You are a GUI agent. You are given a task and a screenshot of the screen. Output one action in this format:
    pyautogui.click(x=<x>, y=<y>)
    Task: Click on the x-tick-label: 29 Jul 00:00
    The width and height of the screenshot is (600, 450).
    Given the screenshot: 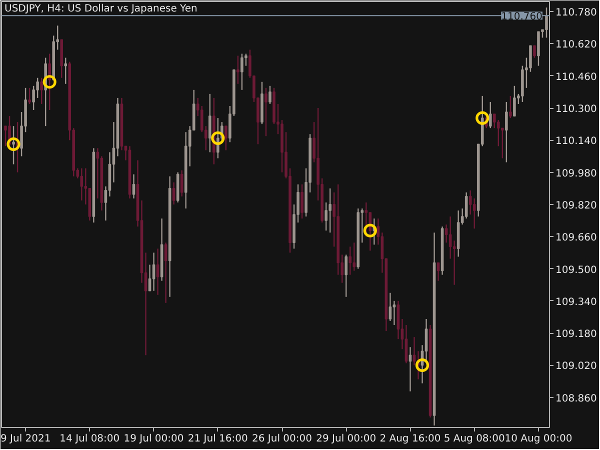 What is the action you would take?
    pyautogui.click(x=346, y=439)
    